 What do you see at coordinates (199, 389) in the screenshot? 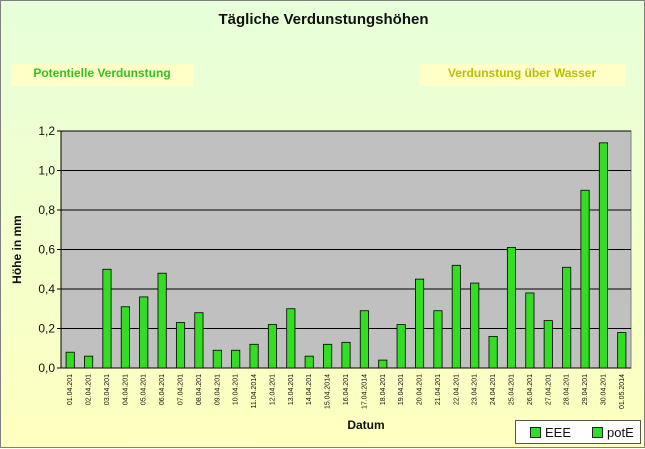
I see `x-tick-label: 08.04.201` at bounding box center [199, 389].